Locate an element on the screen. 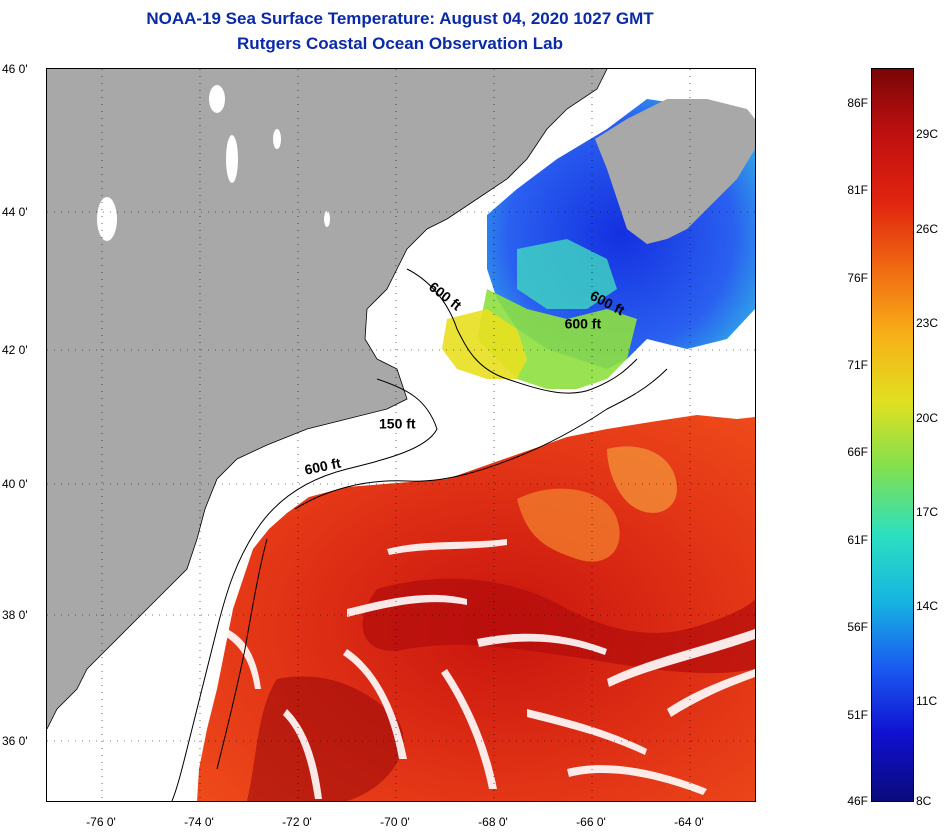  fahrenheit-tick: 51F is located at coordinates (857, 714).